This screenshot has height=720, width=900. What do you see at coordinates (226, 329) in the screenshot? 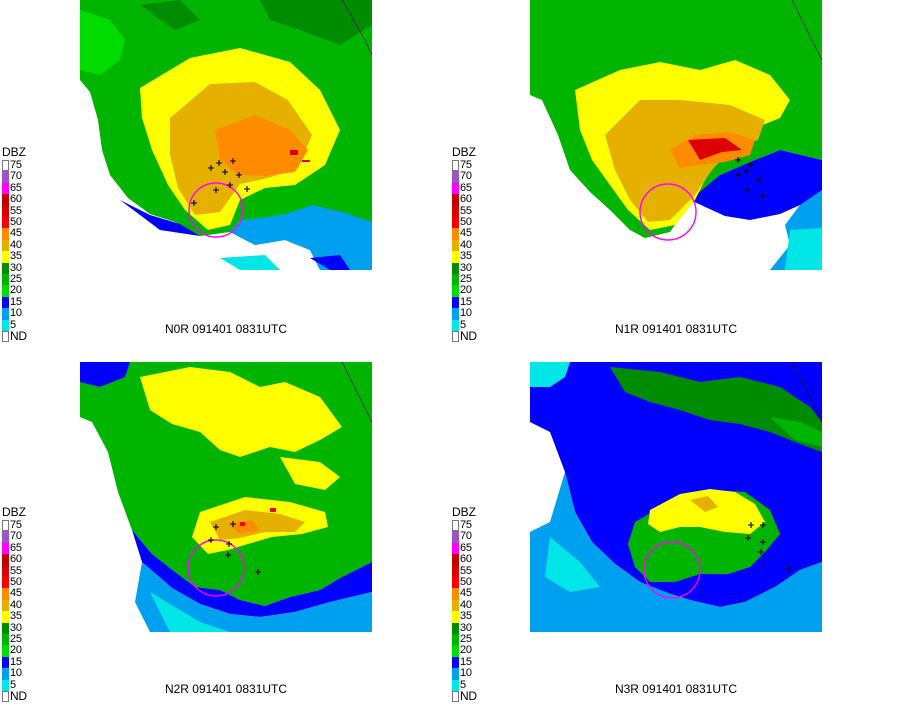
I see `panel-caption: N0R 091401 0831UTC` at bounding box center [226, 329].